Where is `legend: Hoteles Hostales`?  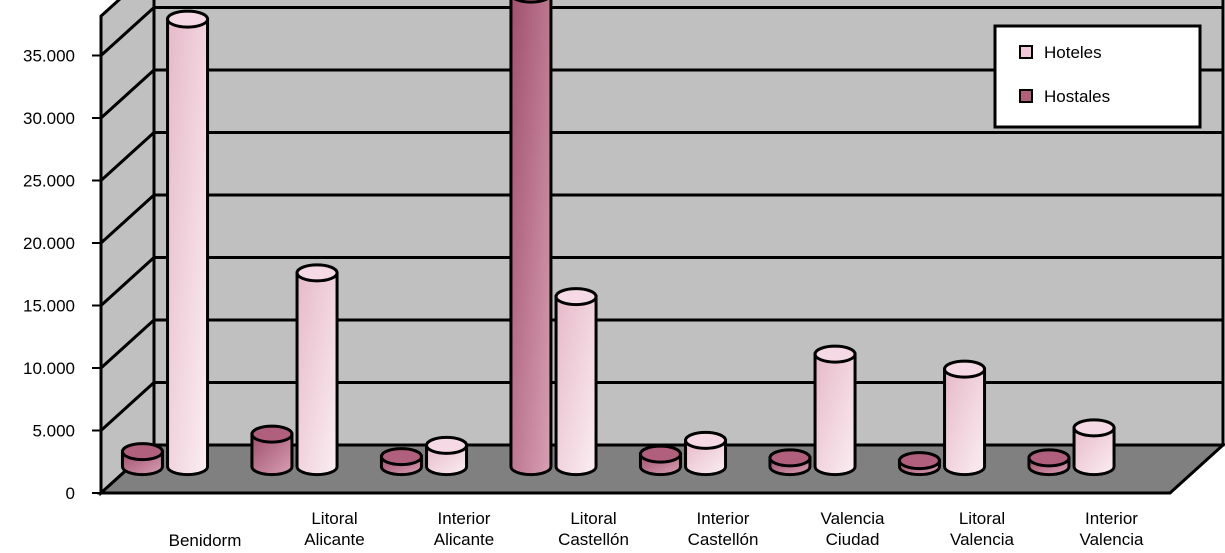
legend: Hoteles Hostales is located at coordinates (1097, 76).